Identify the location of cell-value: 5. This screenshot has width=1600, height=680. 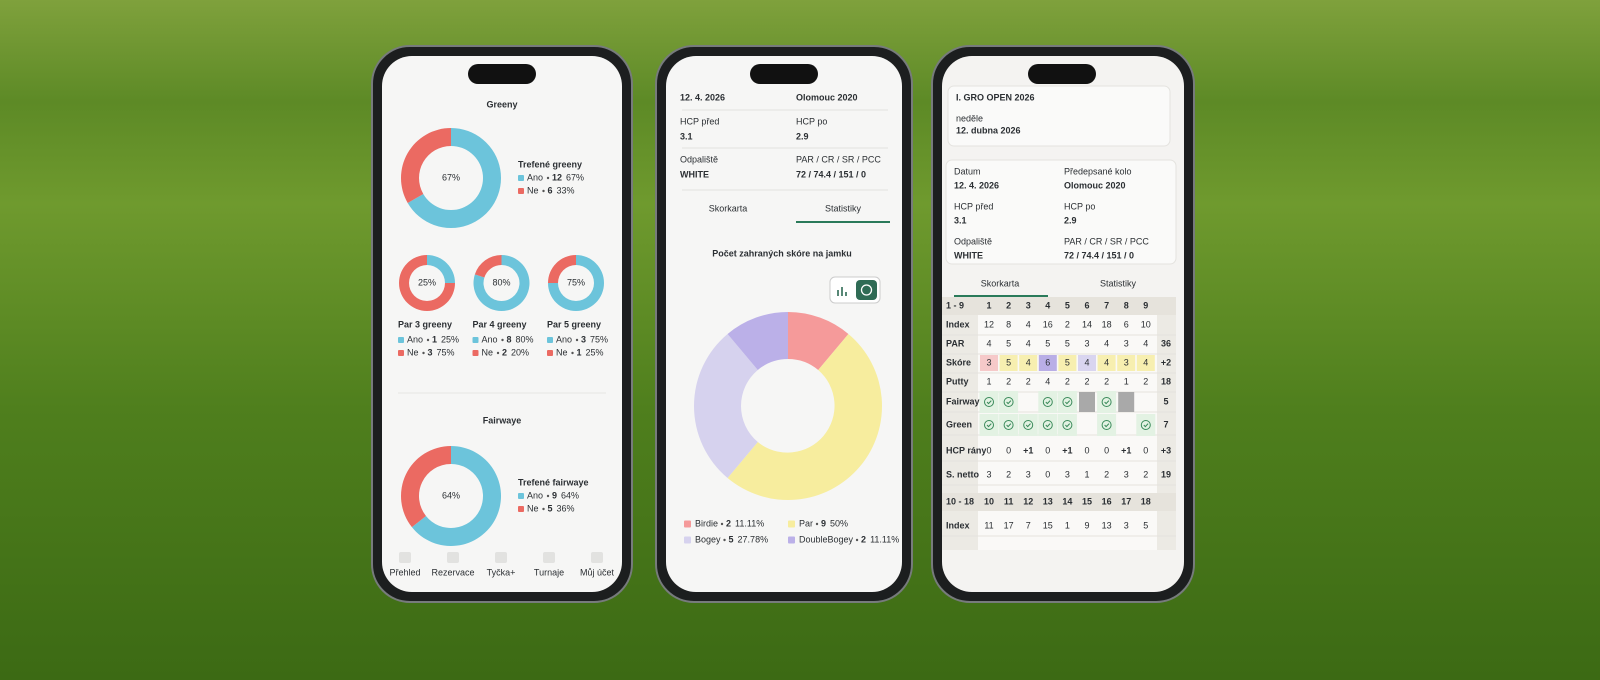
(1145, 525).